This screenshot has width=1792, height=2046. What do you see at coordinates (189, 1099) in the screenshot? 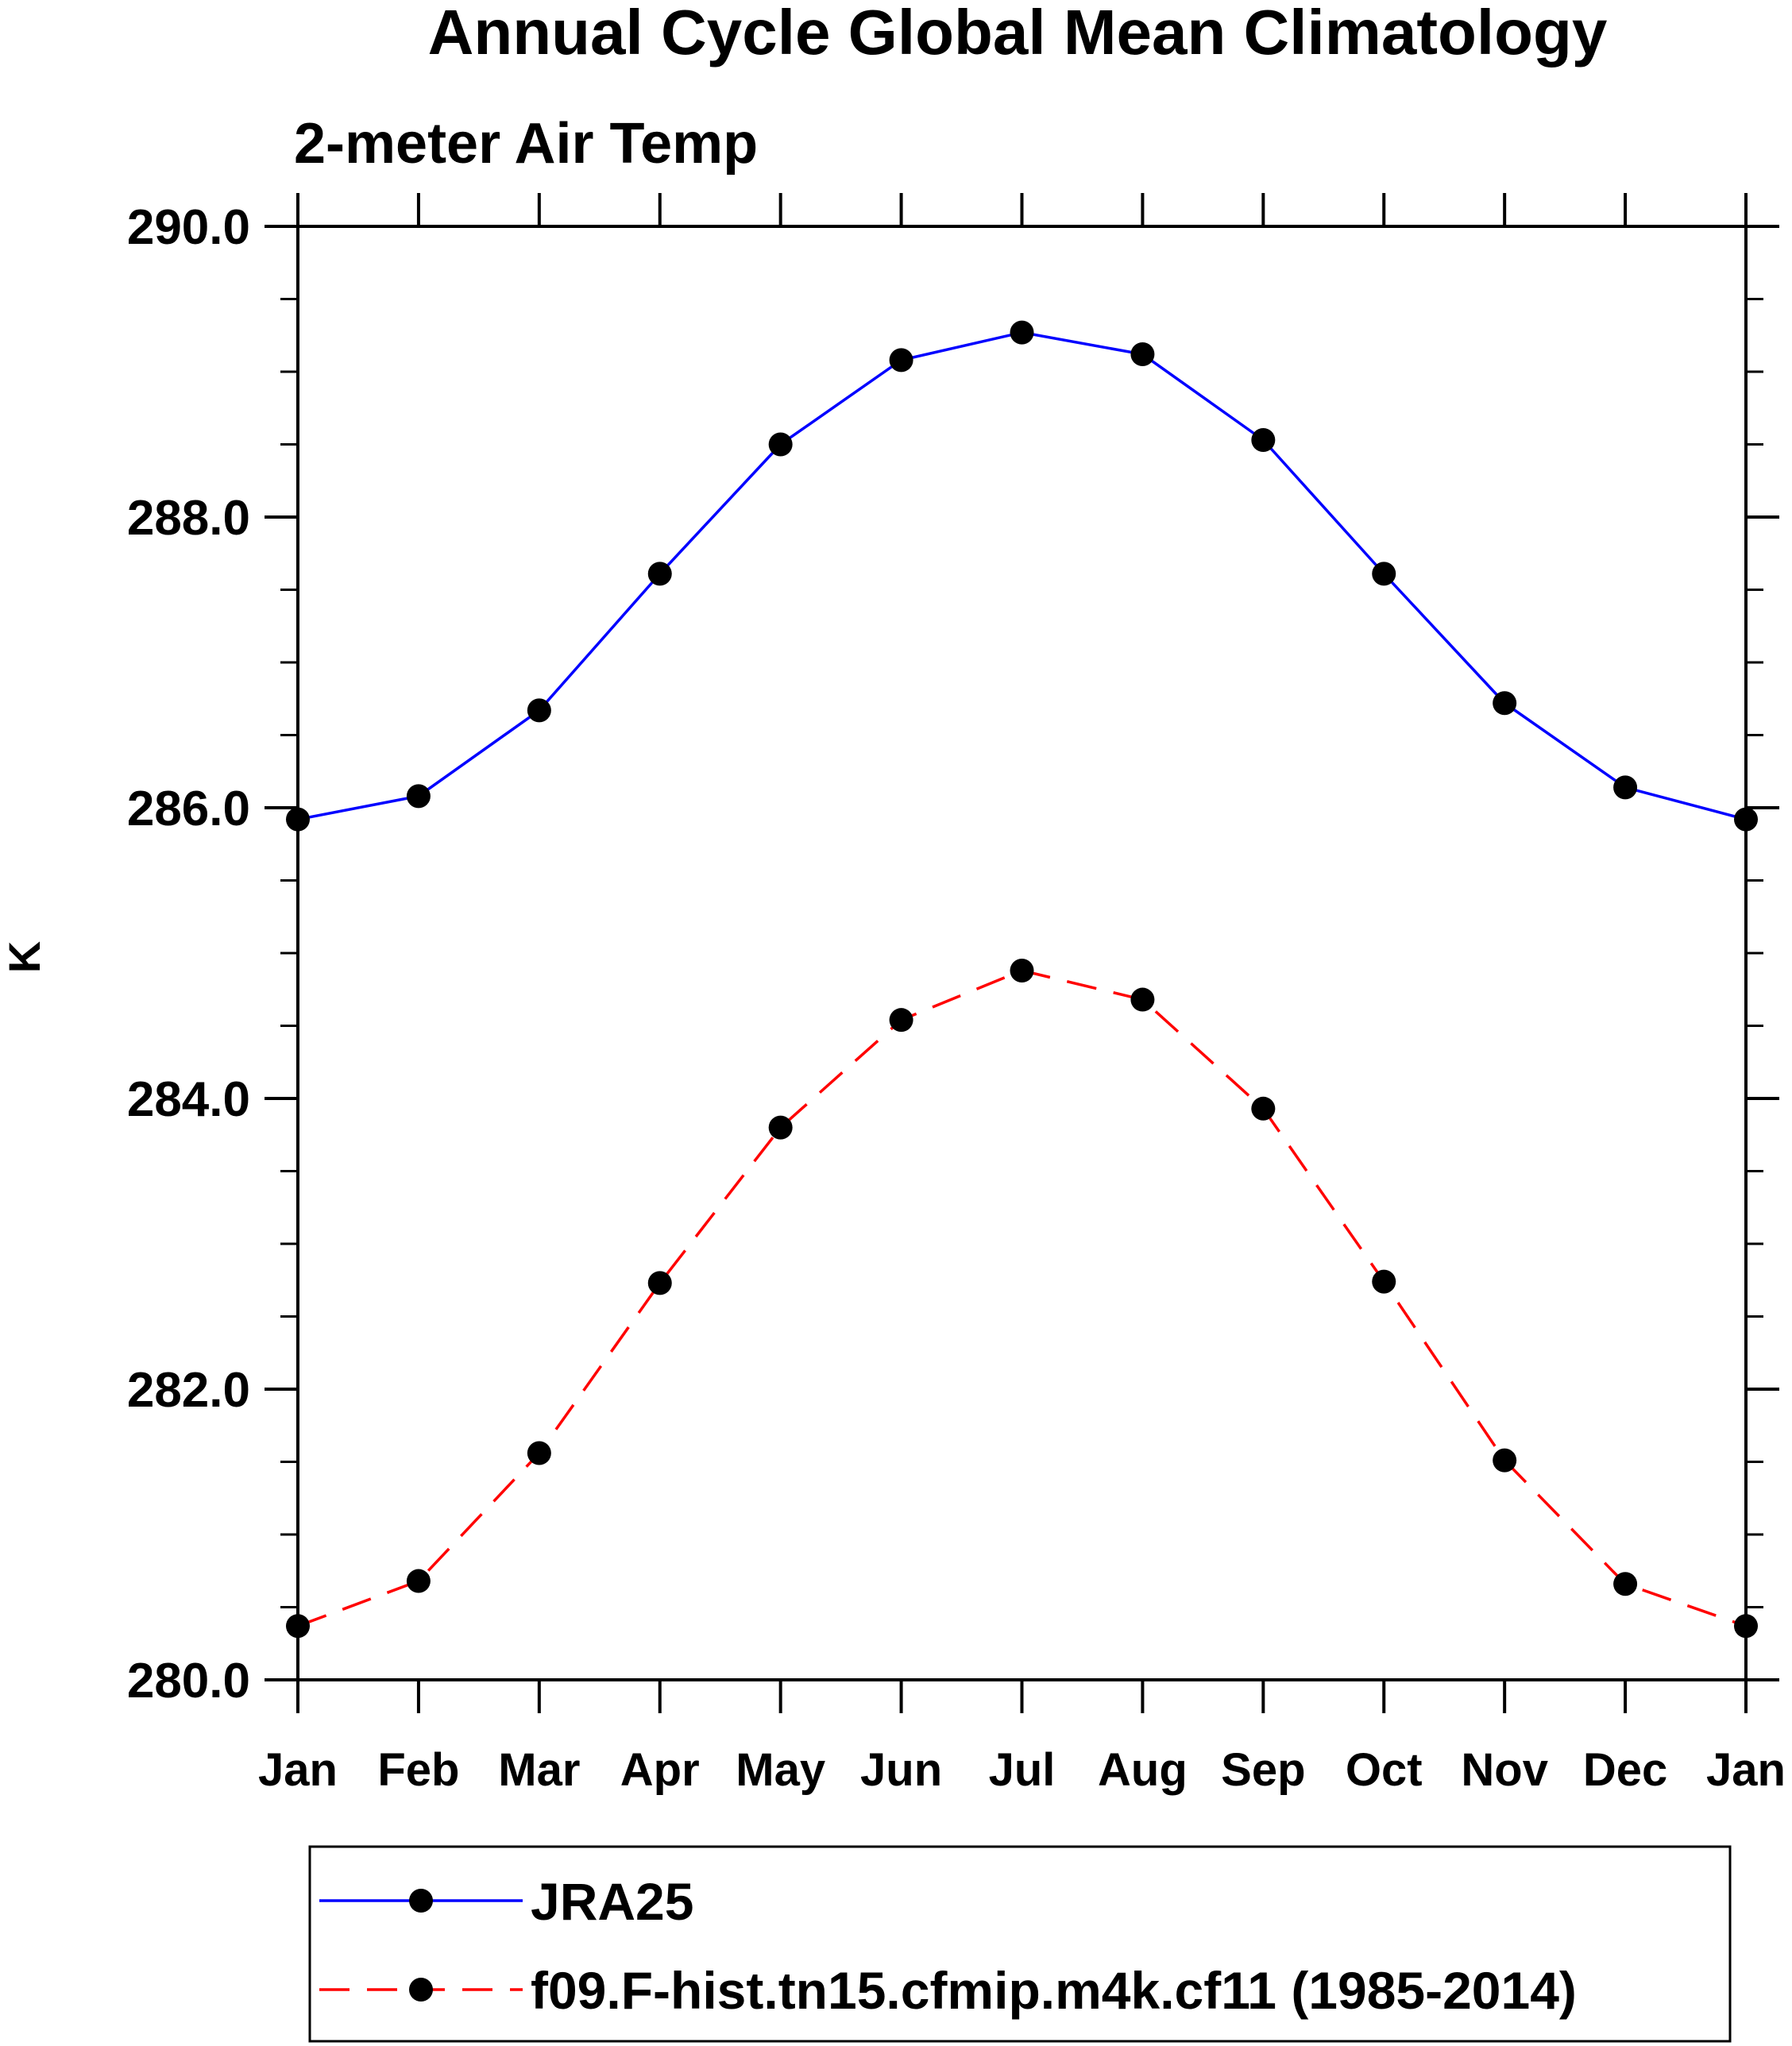
I see `y-tick-label: 284.0` at bounding box center [189, 1099].